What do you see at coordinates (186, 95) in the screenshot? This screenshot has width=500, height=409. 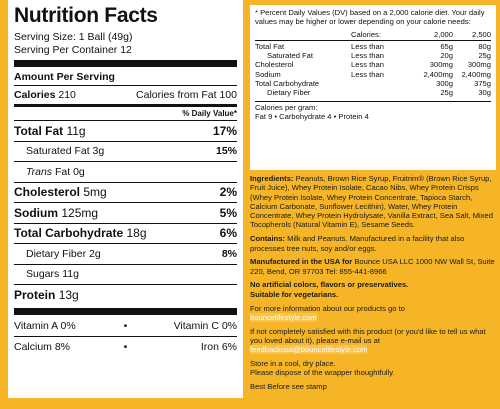 I see `calories-from-fat: Calories from Fat 100` at bounding box center [186, 95].